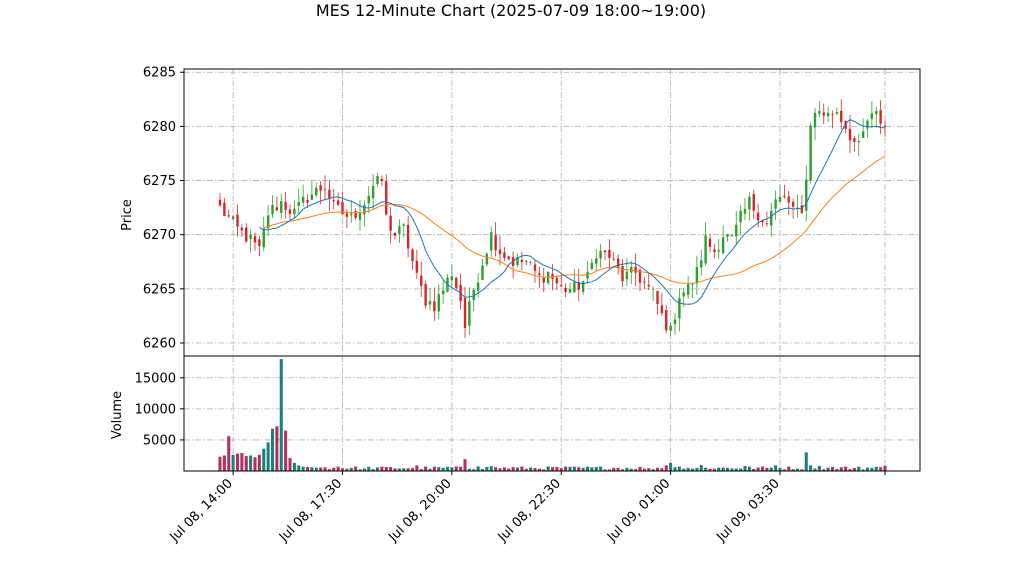  Describe the element at coordinates (159, 73) in the screenshot. I see `price-tick-label: 6285` at that location.